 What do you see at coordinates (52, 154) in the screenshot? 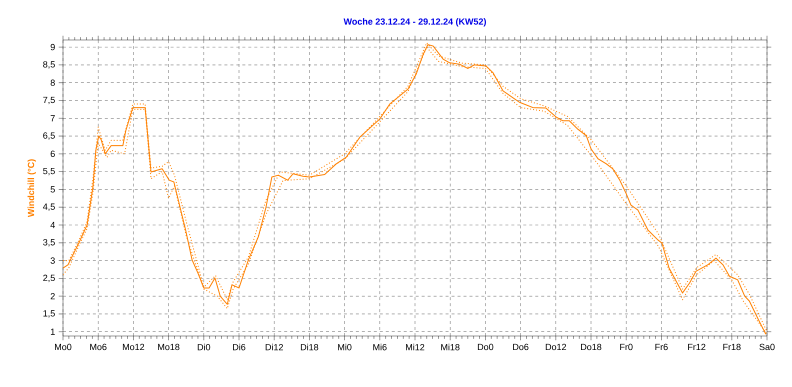
I see `y-tick-label: 6` at bounding box center [52, 154].